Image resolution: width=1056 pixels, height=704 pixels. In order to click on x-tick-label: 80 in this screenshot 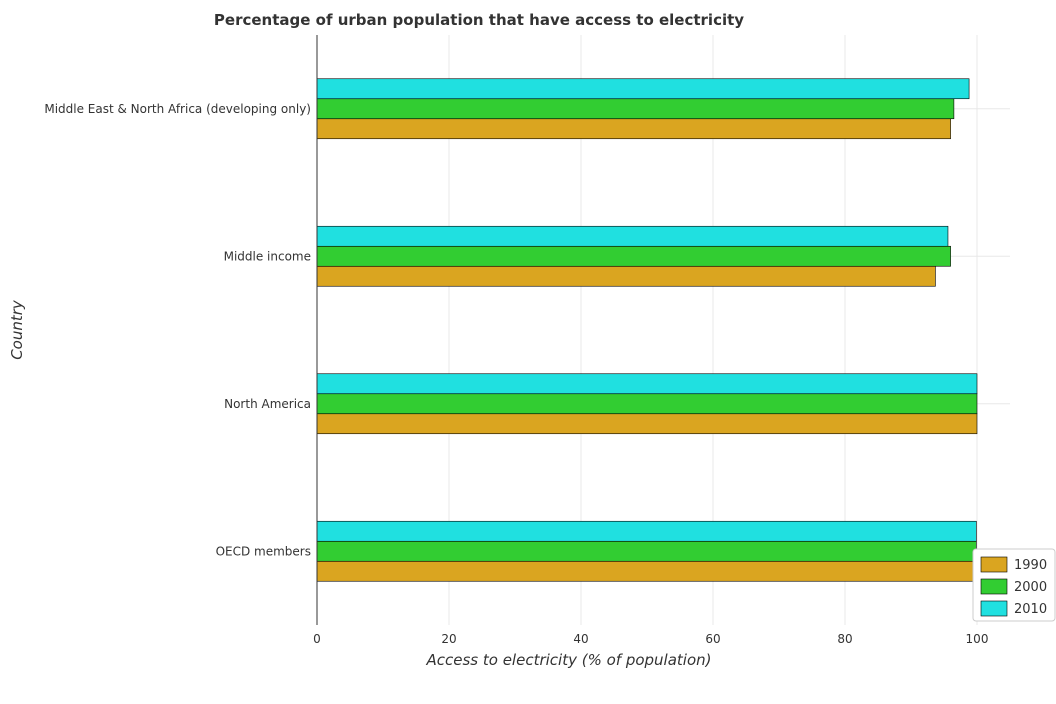, I will do `click(844, 639)`.